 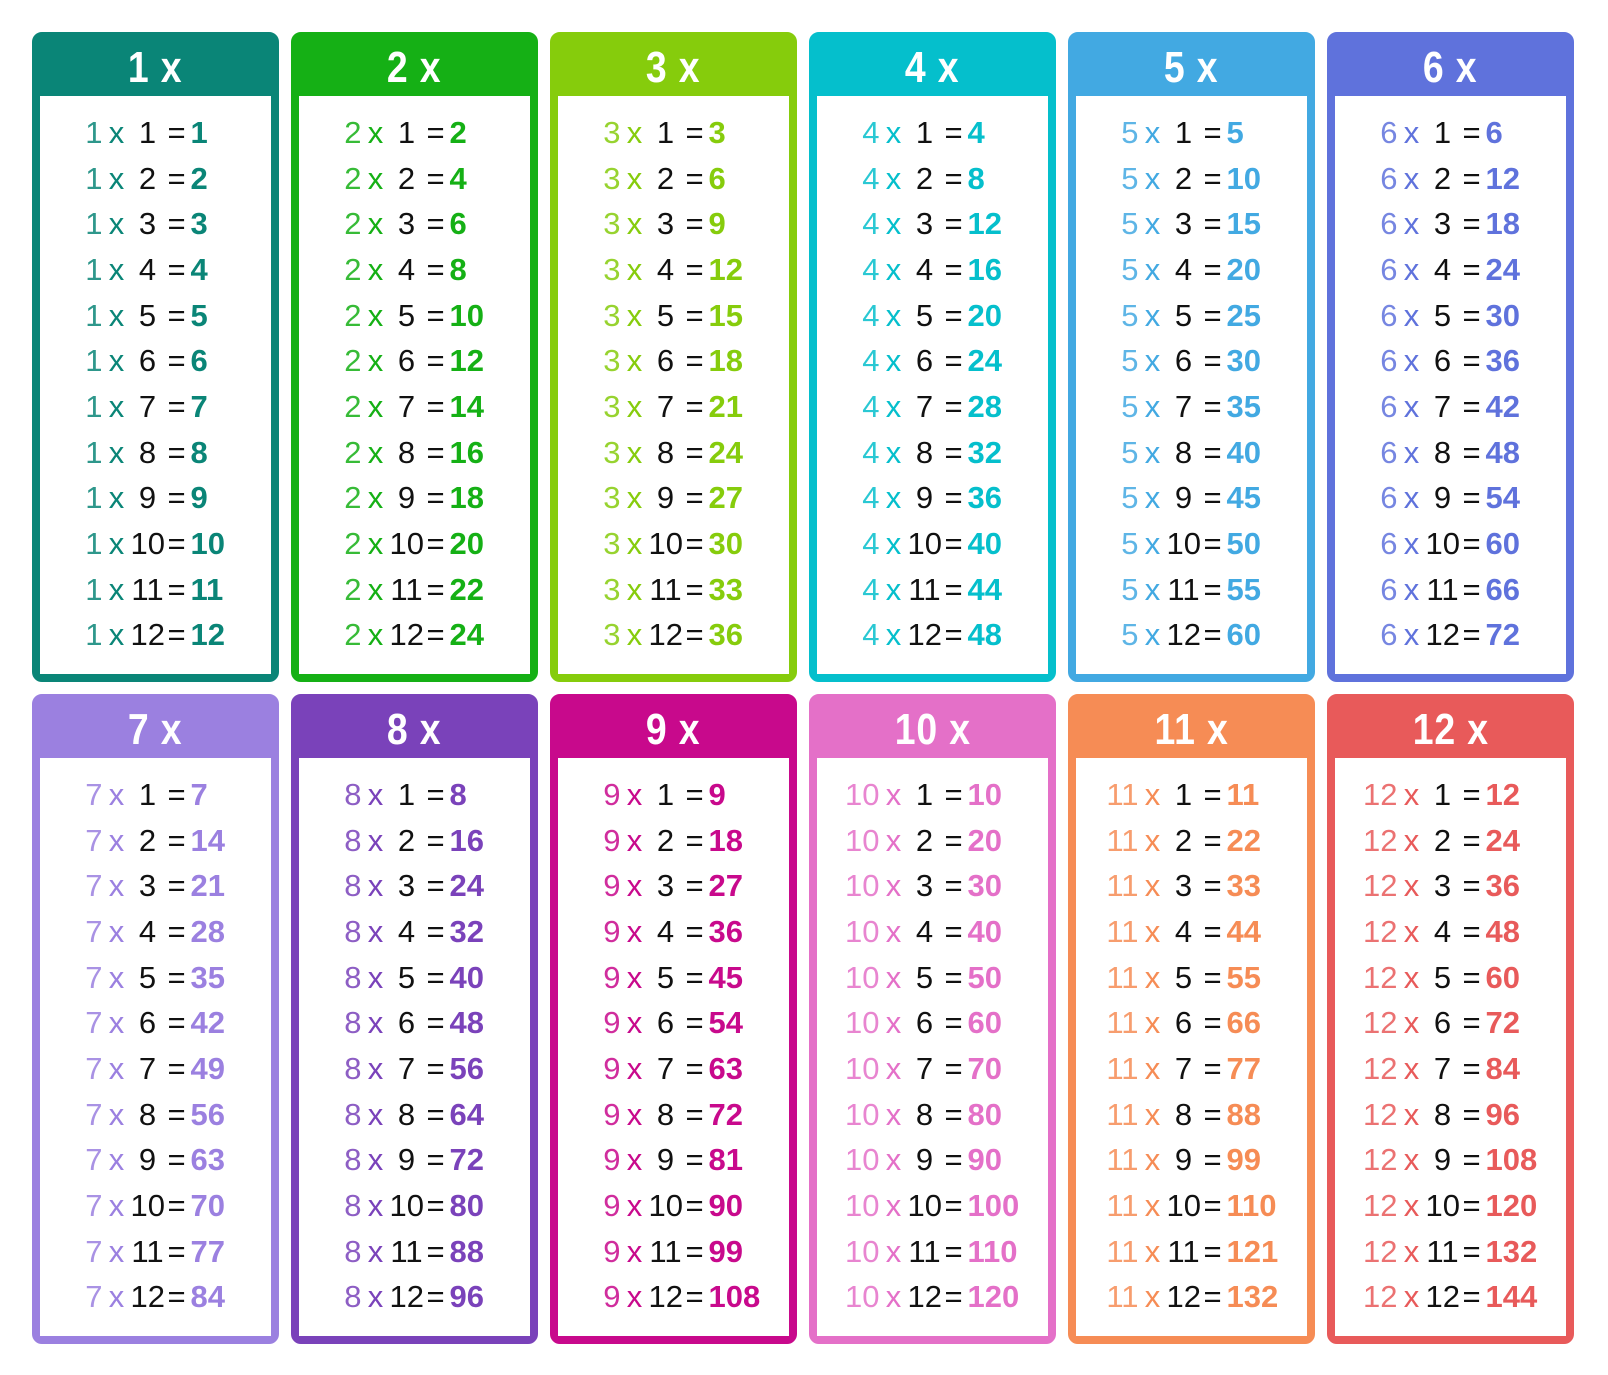 I want to click on product: 44, so click(x=1243, y=931).